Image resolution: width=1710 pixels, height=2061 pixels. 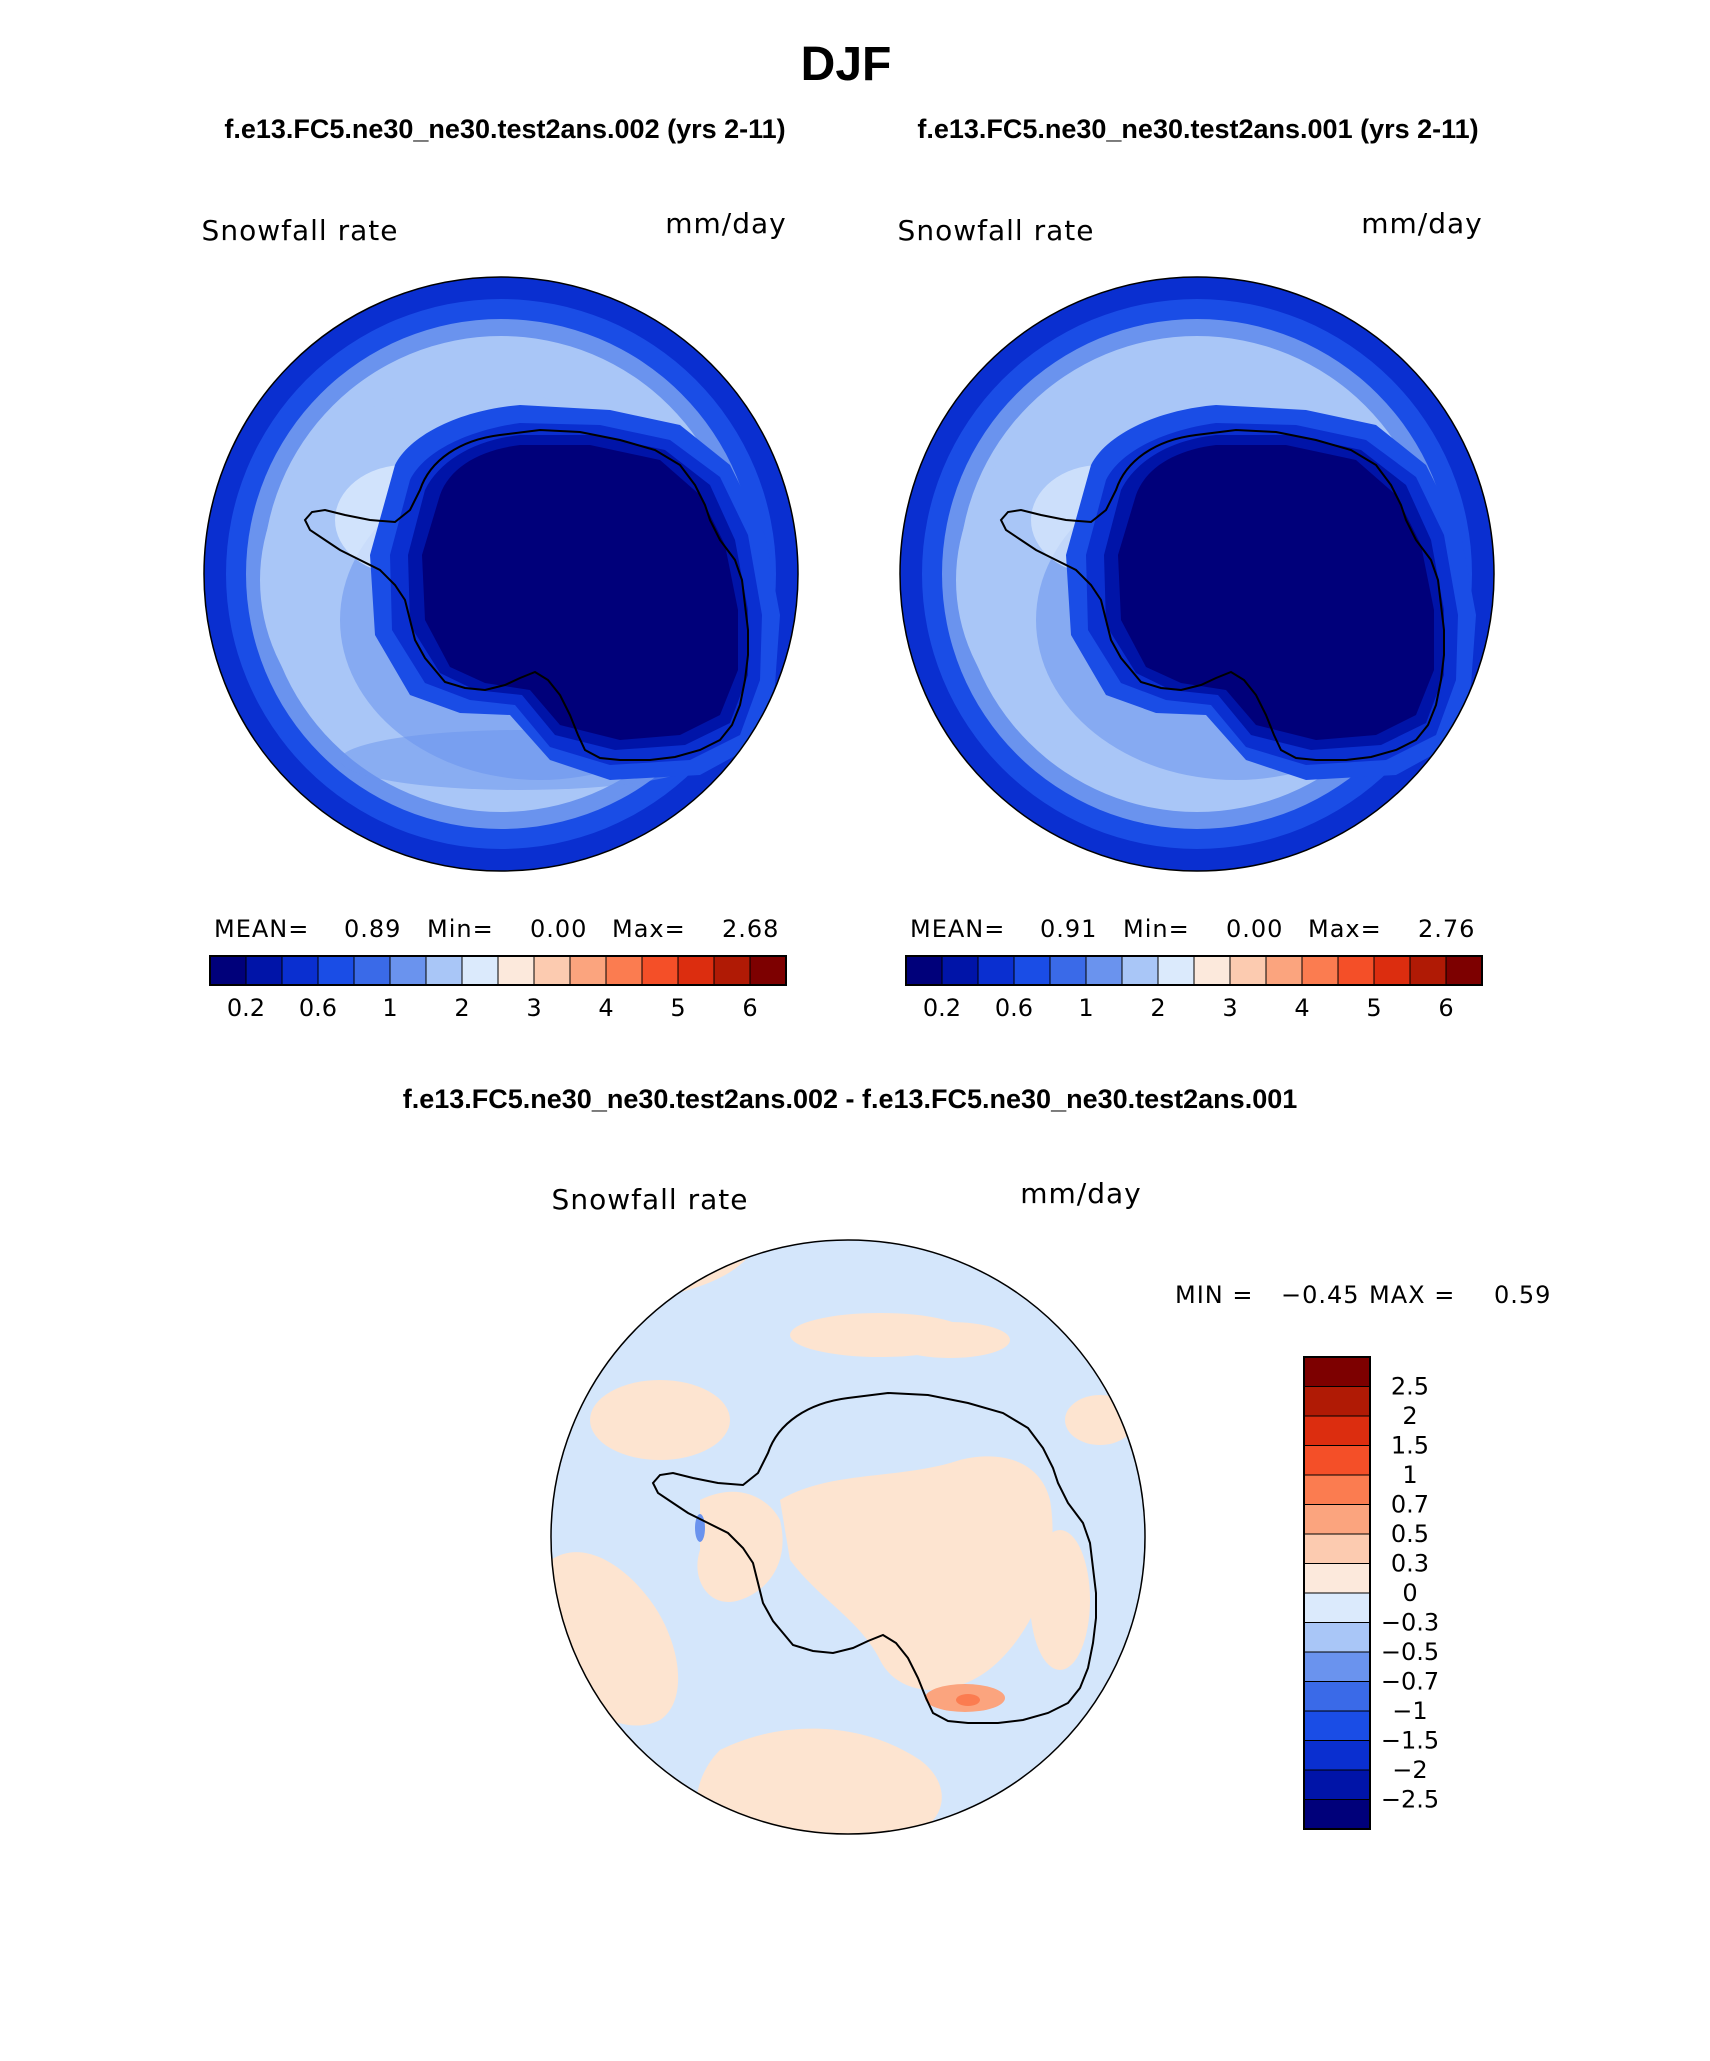 I want to click on panel-b-outline, so click(x=1197, y=574).